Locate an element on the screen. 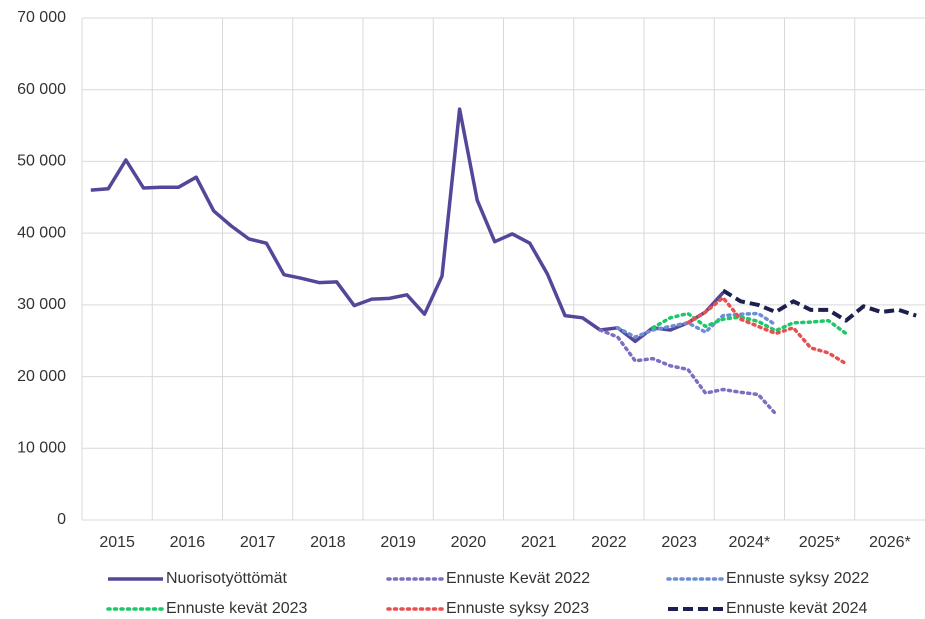 The width and height of the screenshot is (925, 619). y-tick-label: 50 000 is located at coordinates (41, 161).